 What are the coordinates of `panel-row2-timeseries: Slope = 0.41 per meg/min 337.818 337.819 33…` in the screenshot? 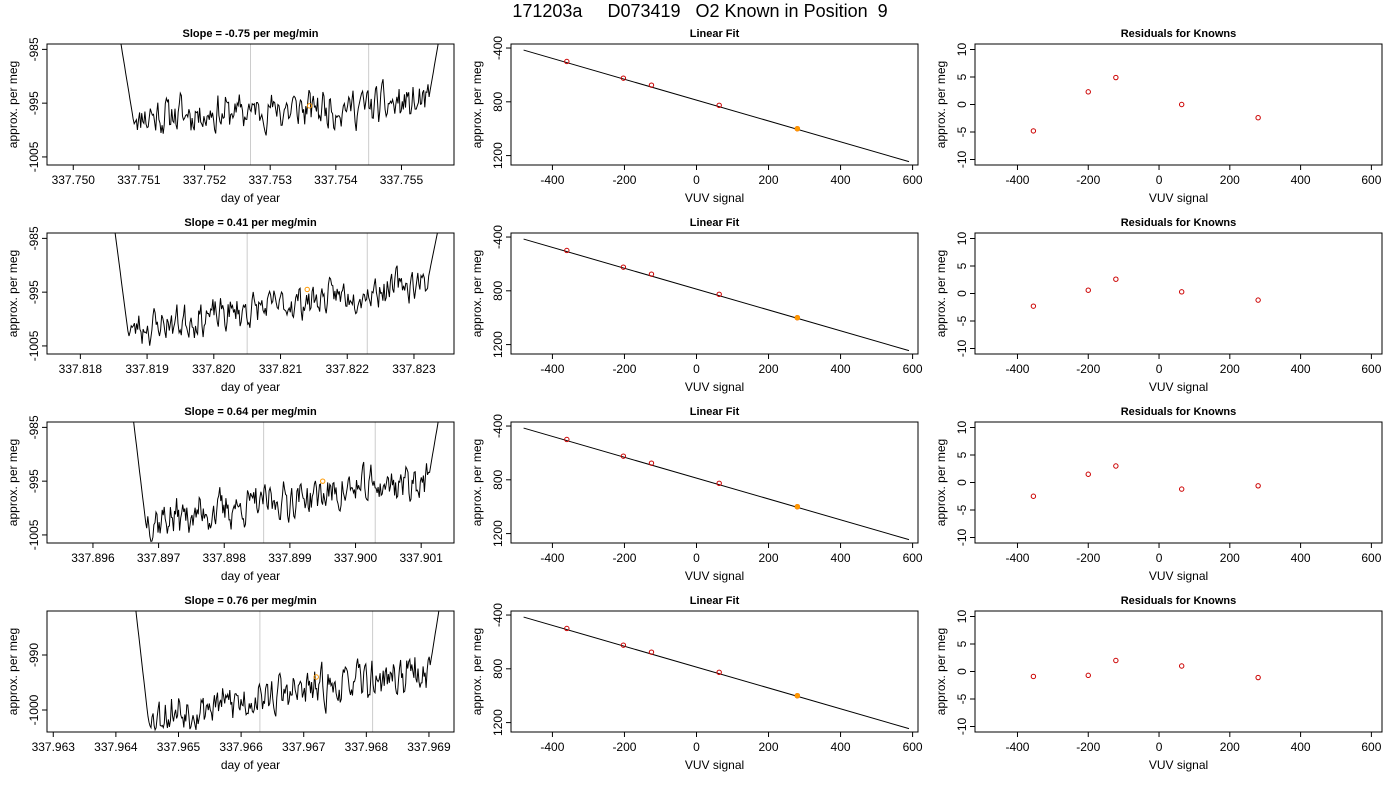 It's located at (230, 305).